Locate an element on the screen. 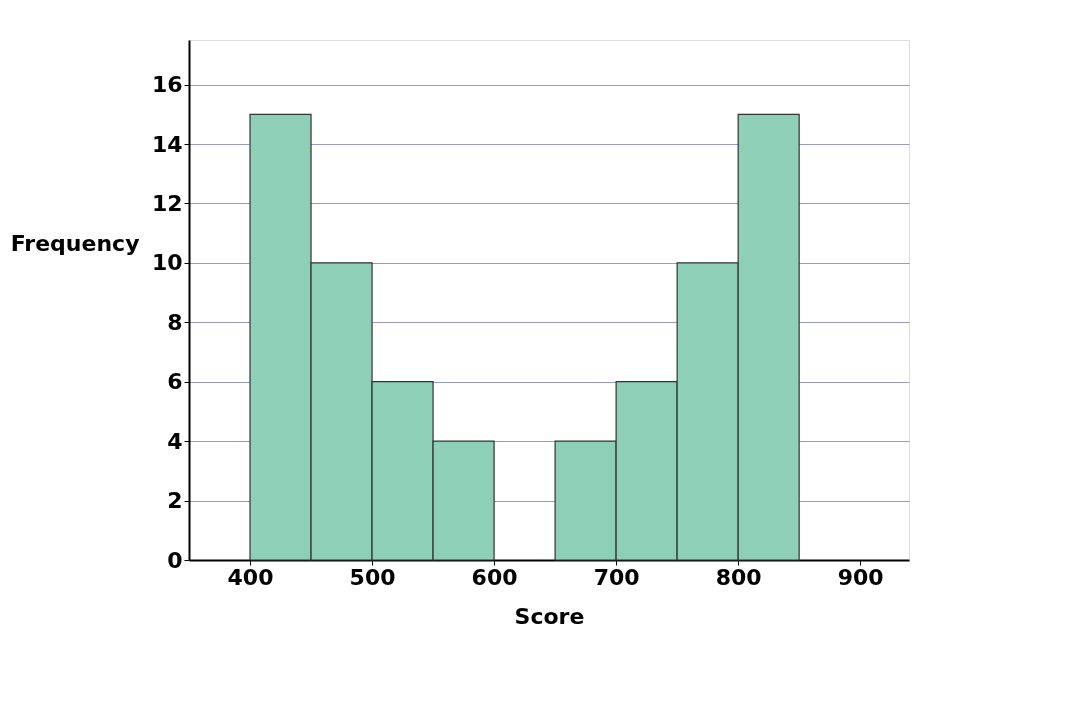  x-tick-label: 700 is located at coordinates (616, 577).